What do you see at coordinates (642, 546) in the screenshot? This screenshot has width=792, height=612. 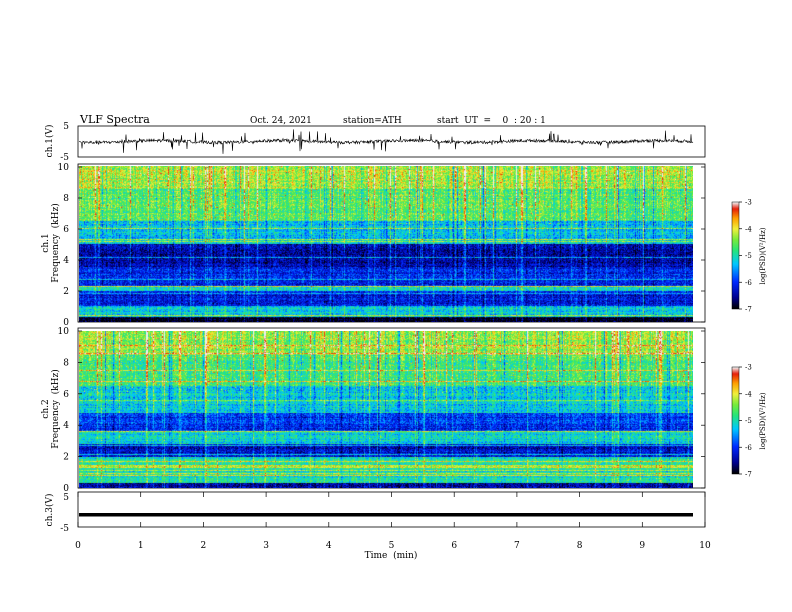 I see `time-tick-label-9: 9` at bounding box center [642, 546].